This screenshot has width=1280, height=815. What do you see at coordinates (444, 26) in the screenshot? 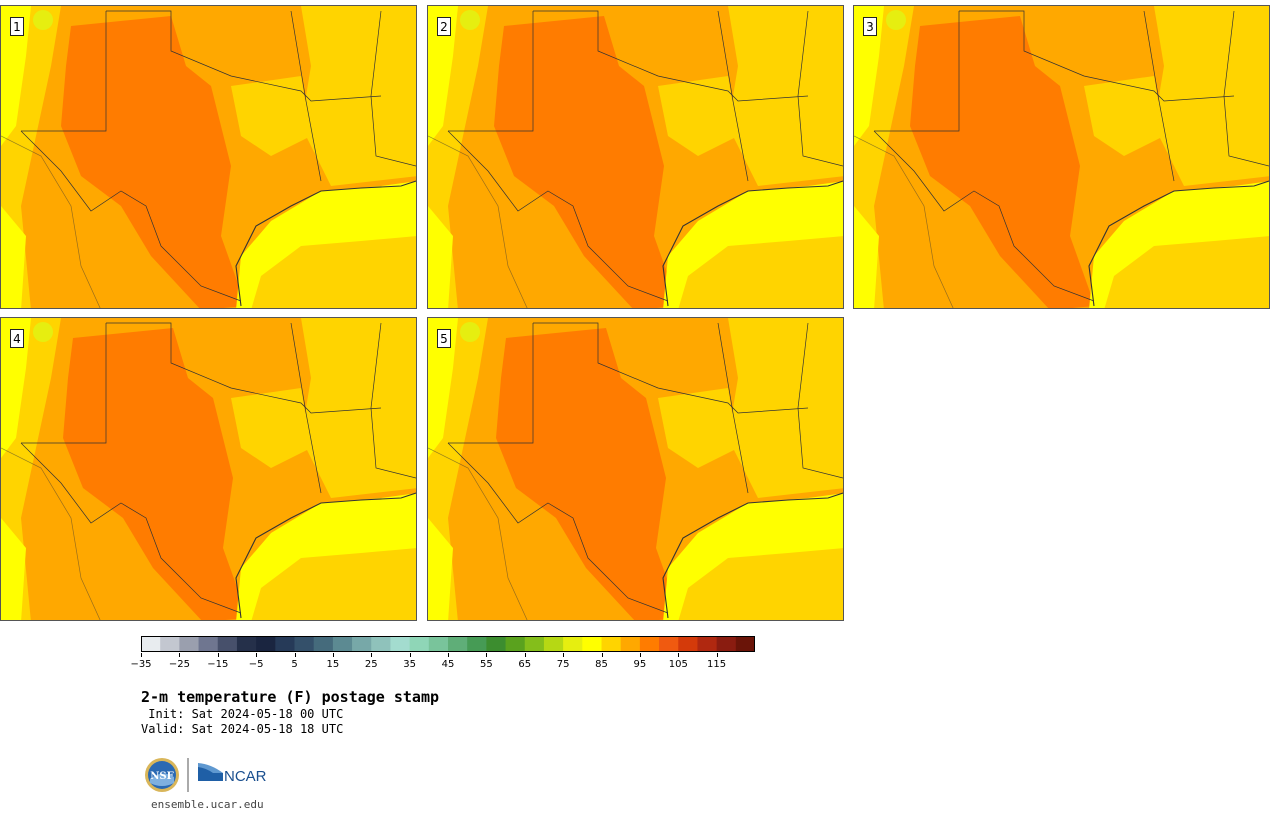
I see `panel-label: 2` at bounding box center [444, 26].